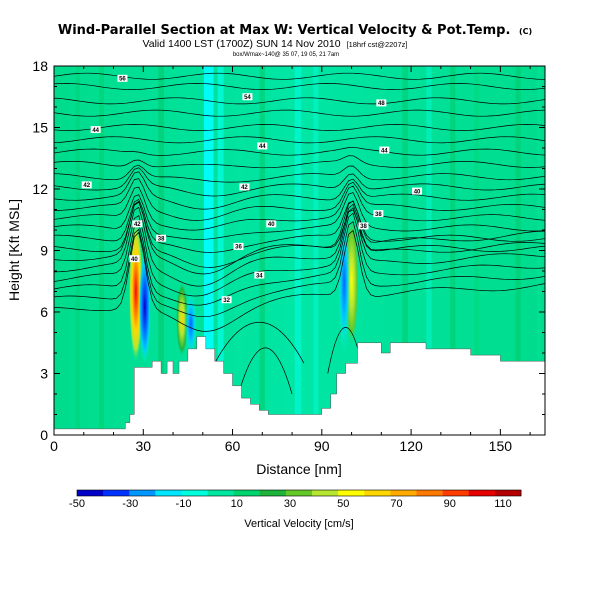 Image resolution: width=600 pixels, height=600 pixels. Describe the element at coordinates (130, 504) in the screenshot. I see `colorbar-tick-label: -30` at that location.